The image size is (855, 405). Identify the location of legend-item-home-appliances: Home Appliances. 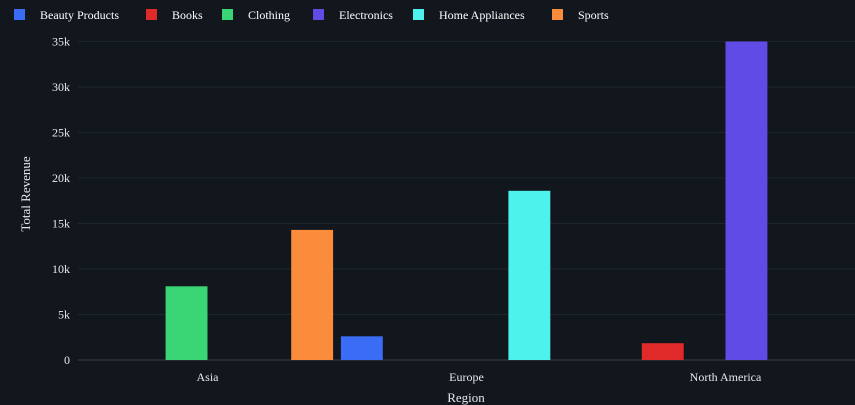
(469, 15).